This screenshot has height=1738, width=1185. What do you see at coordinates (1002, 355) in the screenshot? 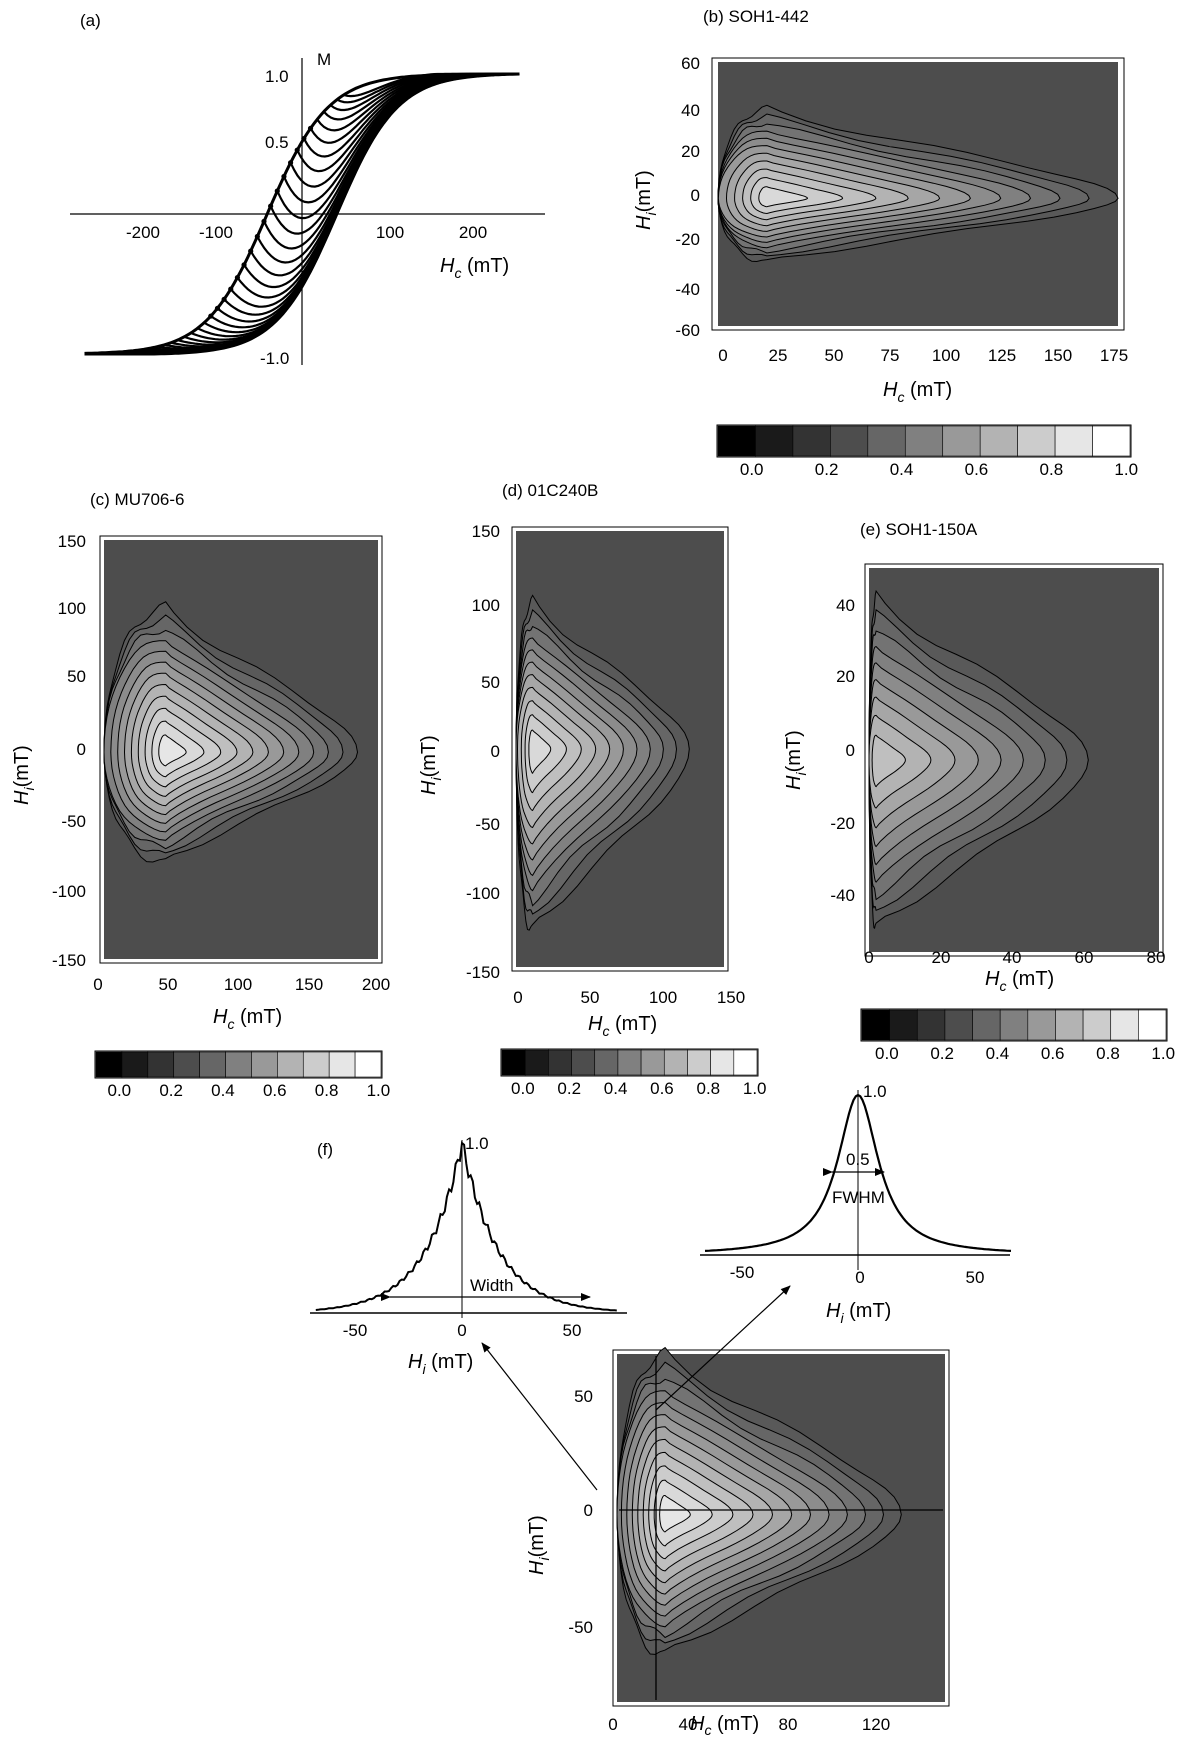
I see `panel-b-x-tick: 125` at bounding box center [1002, 355].